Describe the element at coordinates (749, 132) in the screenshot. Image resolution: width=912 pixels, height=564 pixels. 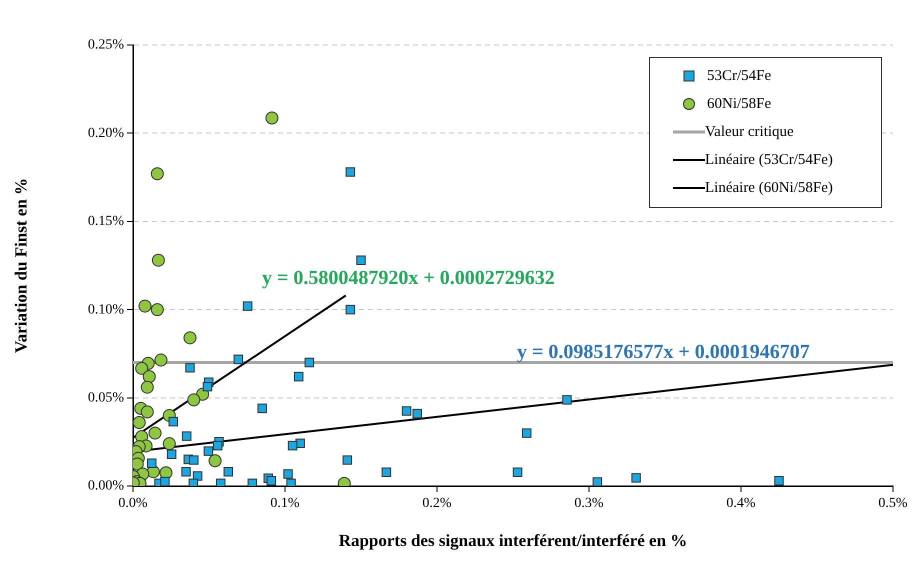
I see `legend-label: Valeur critique` at that location.